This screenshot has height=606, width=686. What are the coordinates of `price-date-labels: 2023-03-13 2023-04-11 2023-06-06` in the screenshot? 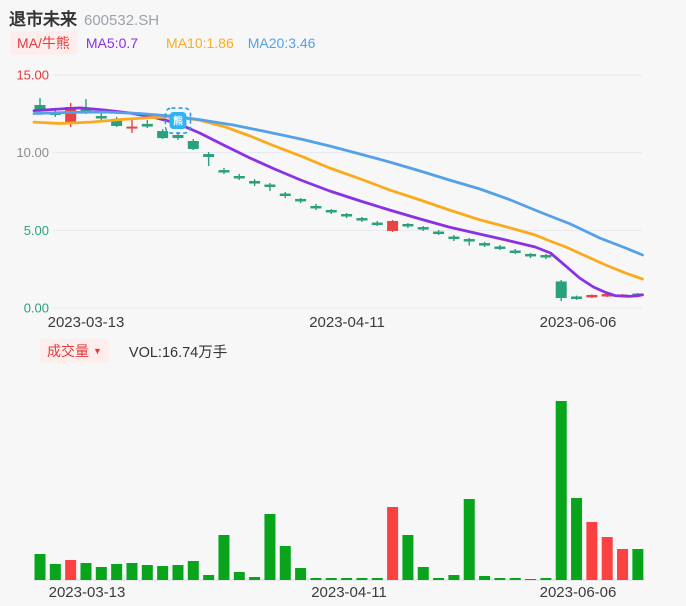 It's located at (332, 322).